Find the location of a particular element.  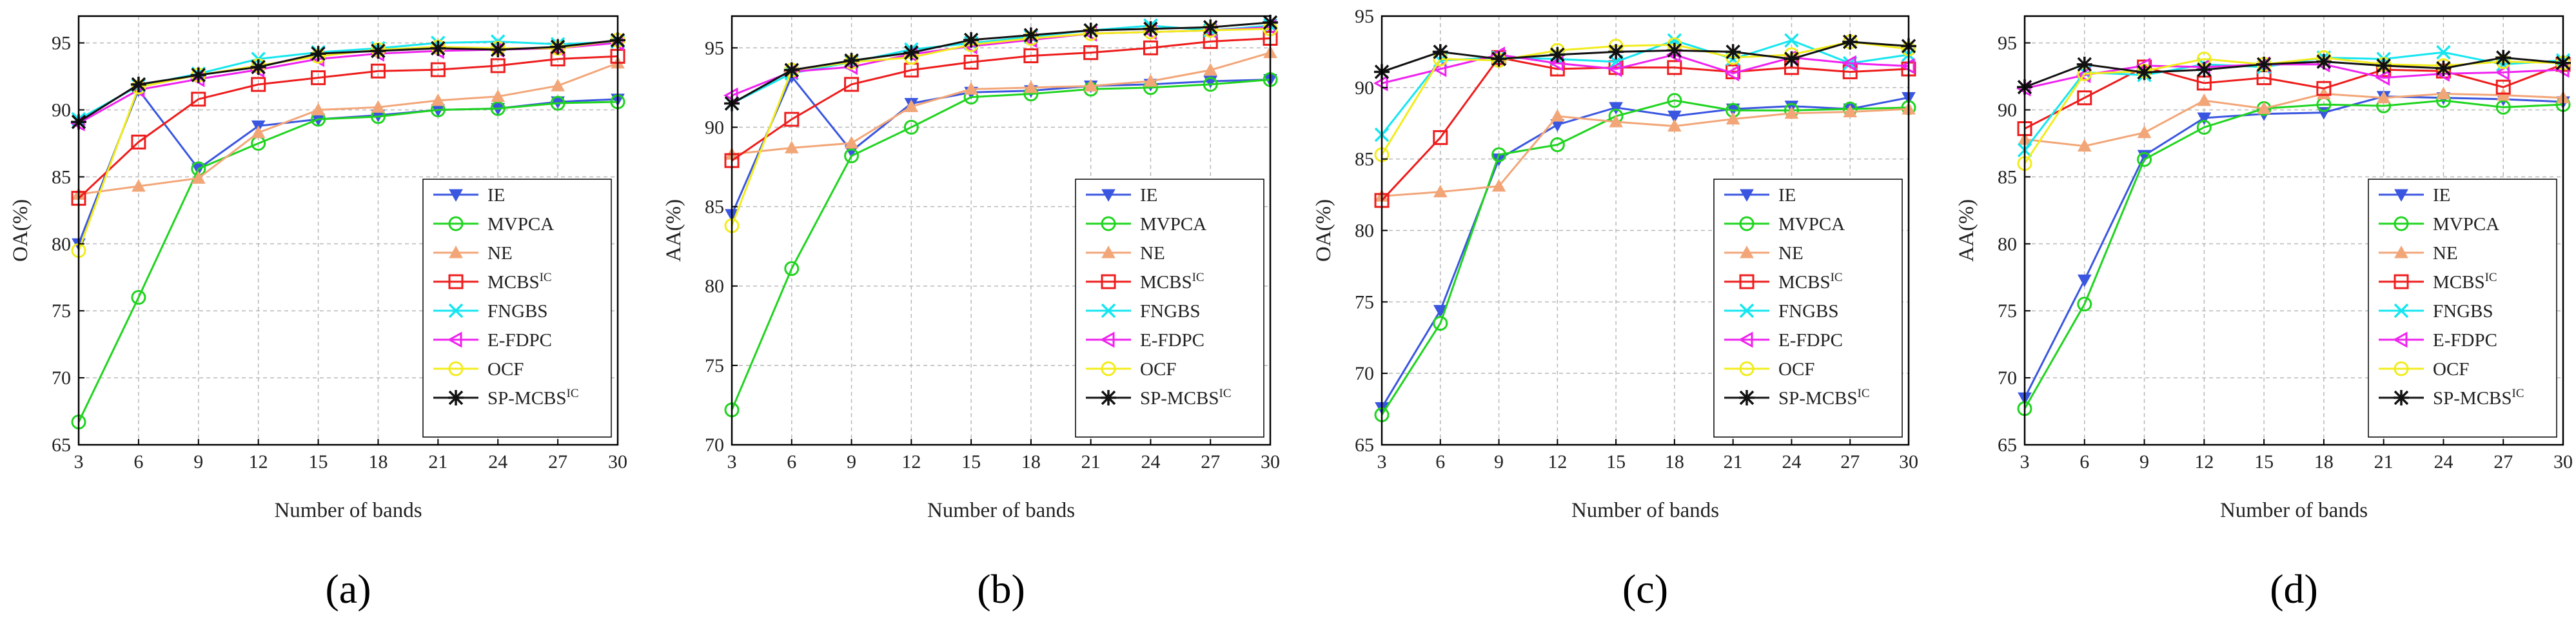

x-tick-label: 27 is located at coordinates (1850, 462).